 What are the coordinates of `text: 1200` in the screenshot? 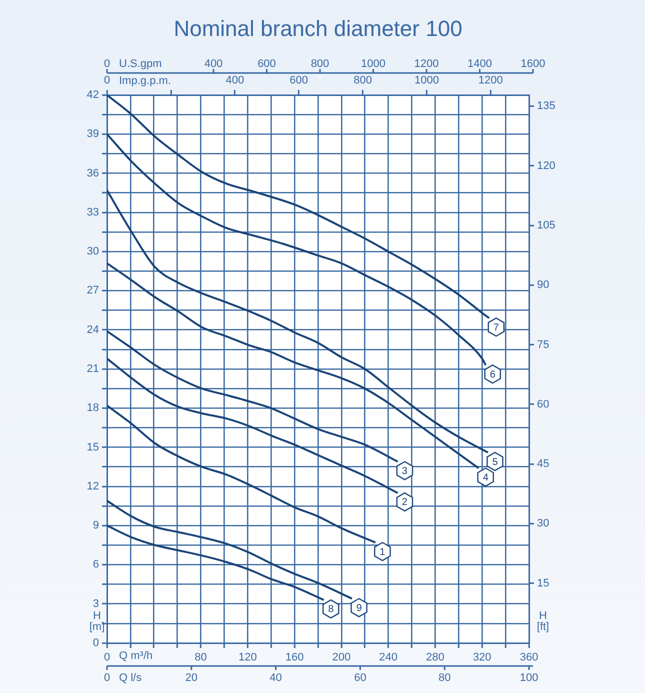 It's located at (426, 64).